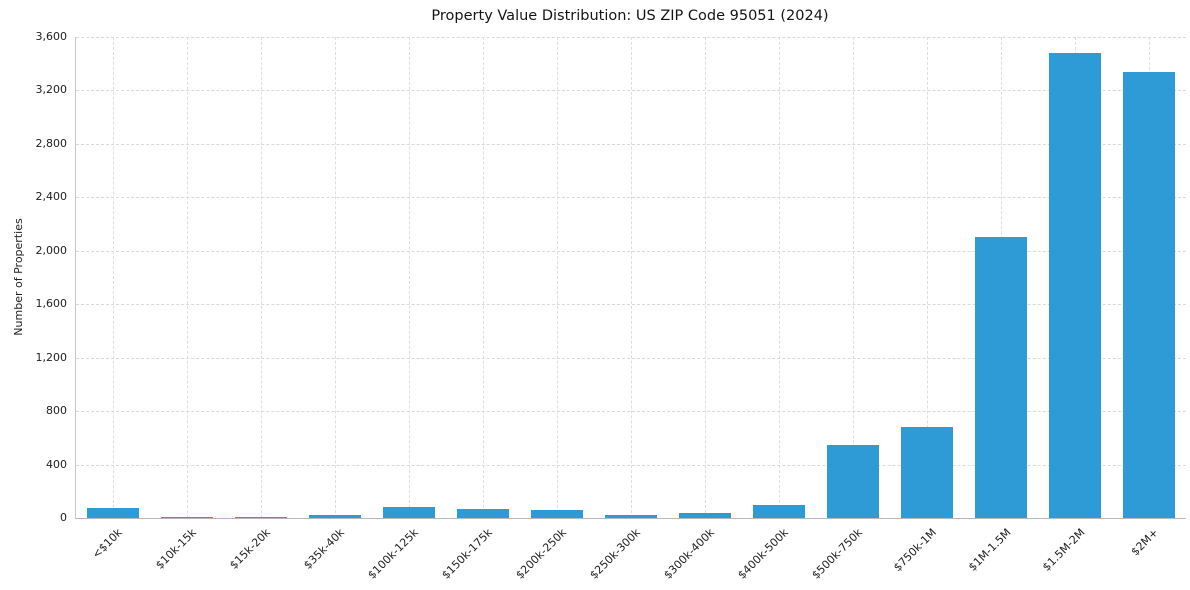 The width and height of the screenshot is (1190, 590). What do you see at coordinates (56, 411) in the screenshot?
I see `y-tick-label: 800` at bounding box center [56, 411].